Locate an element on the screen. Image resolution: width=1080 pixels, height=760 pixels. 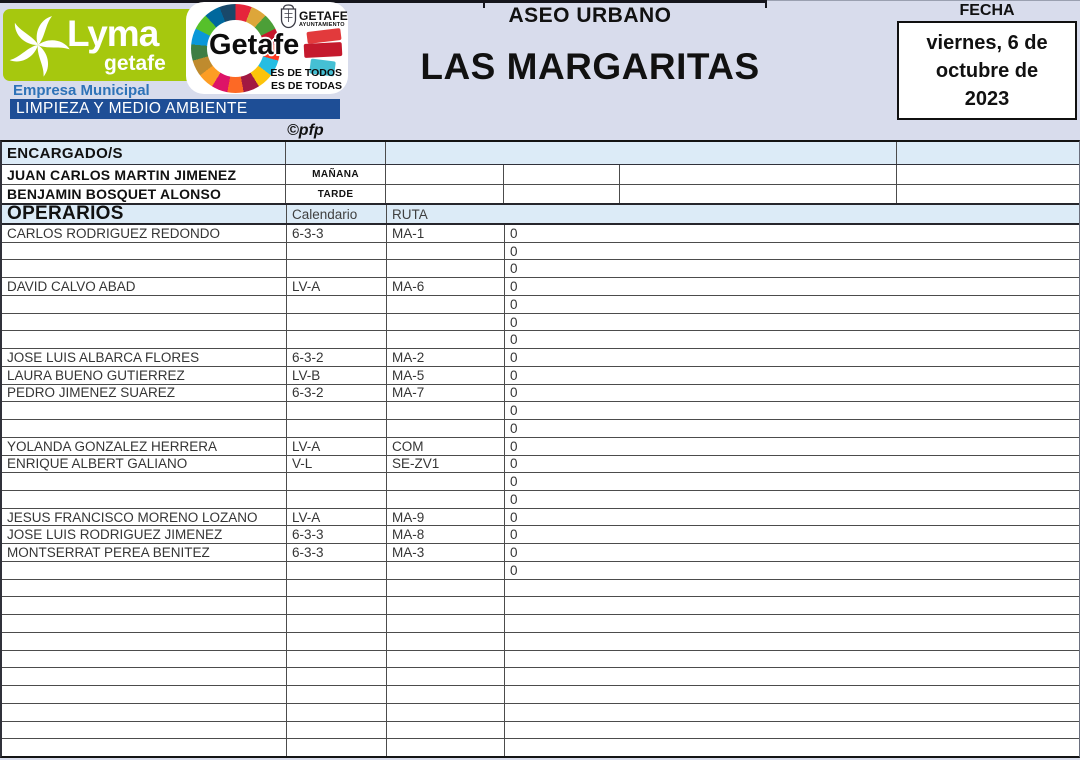
operario-row: DAVID CALVO ABAD LV-A MA-6 0 is located at coordinates (540, 287).